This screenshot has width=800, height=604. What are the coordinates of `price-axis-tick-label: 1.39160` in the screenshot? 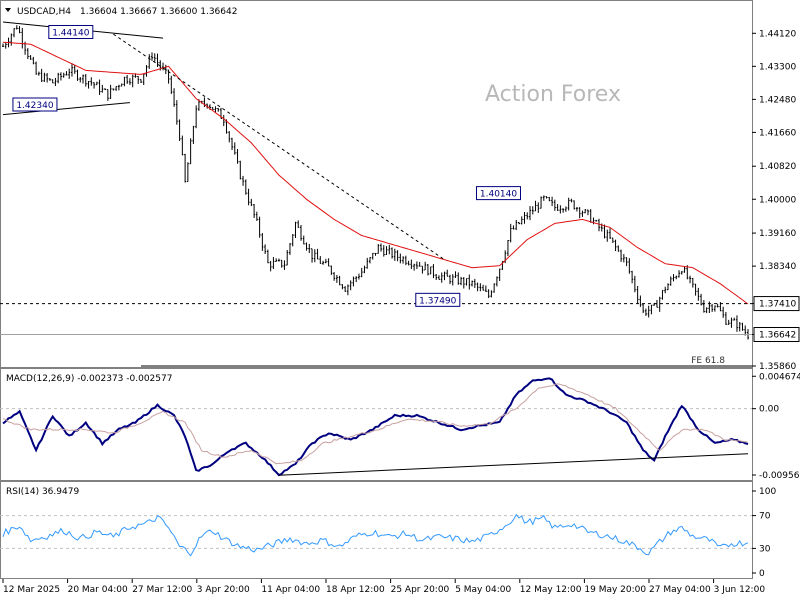 It's located at (777, 234).